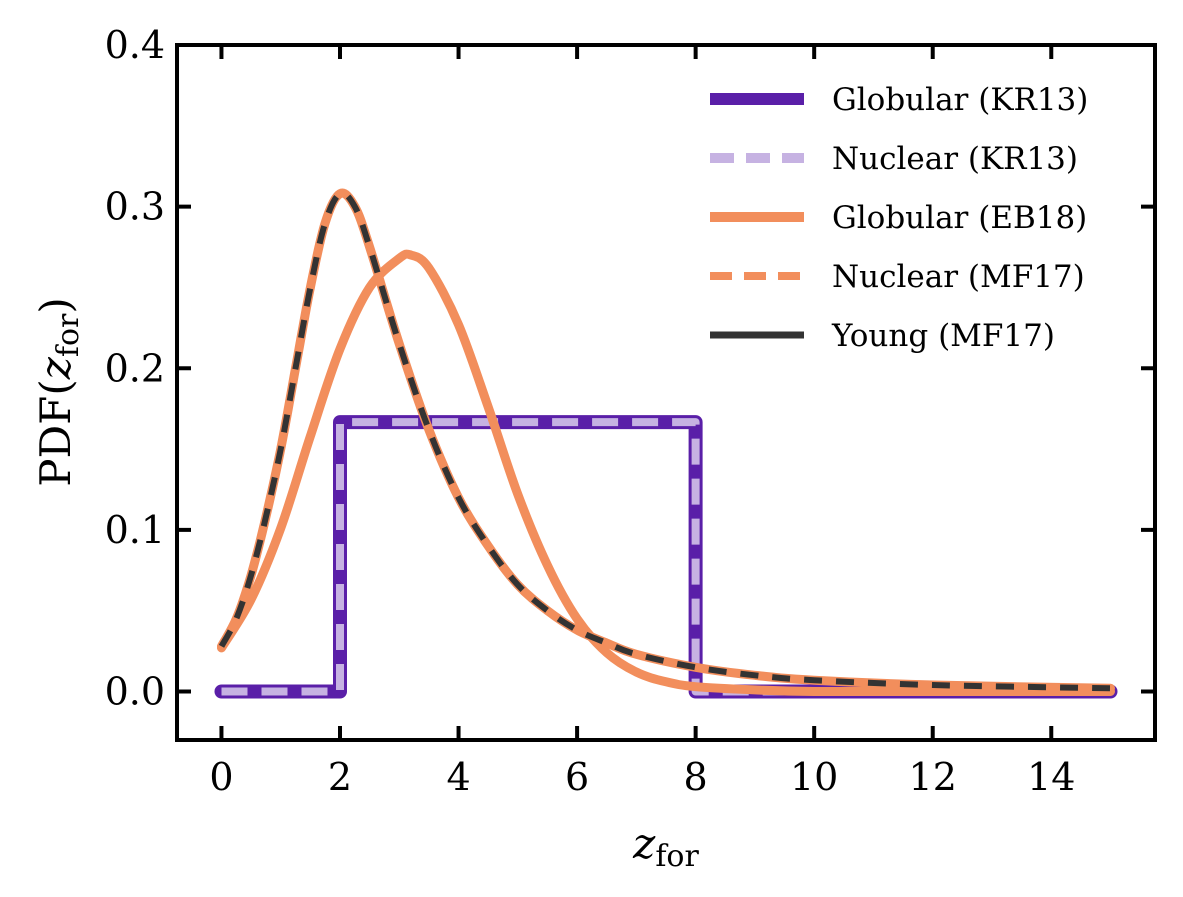  What do you see at coordinates (958, 277) in the screenshot?
I see `legend-label: Nuclear (MF17)` at bounding box center [958, 277].